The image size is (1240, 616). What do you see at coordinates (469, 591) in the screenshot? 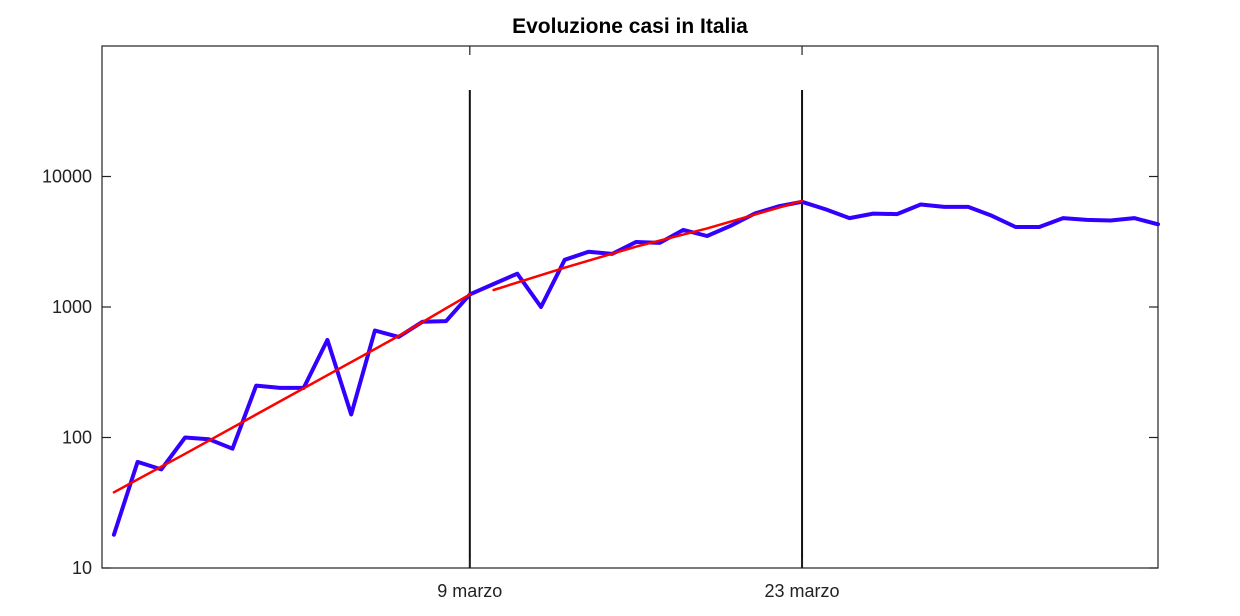
I see `x-tick-label-1: 9 marzo` at bounding box center [469, 591].